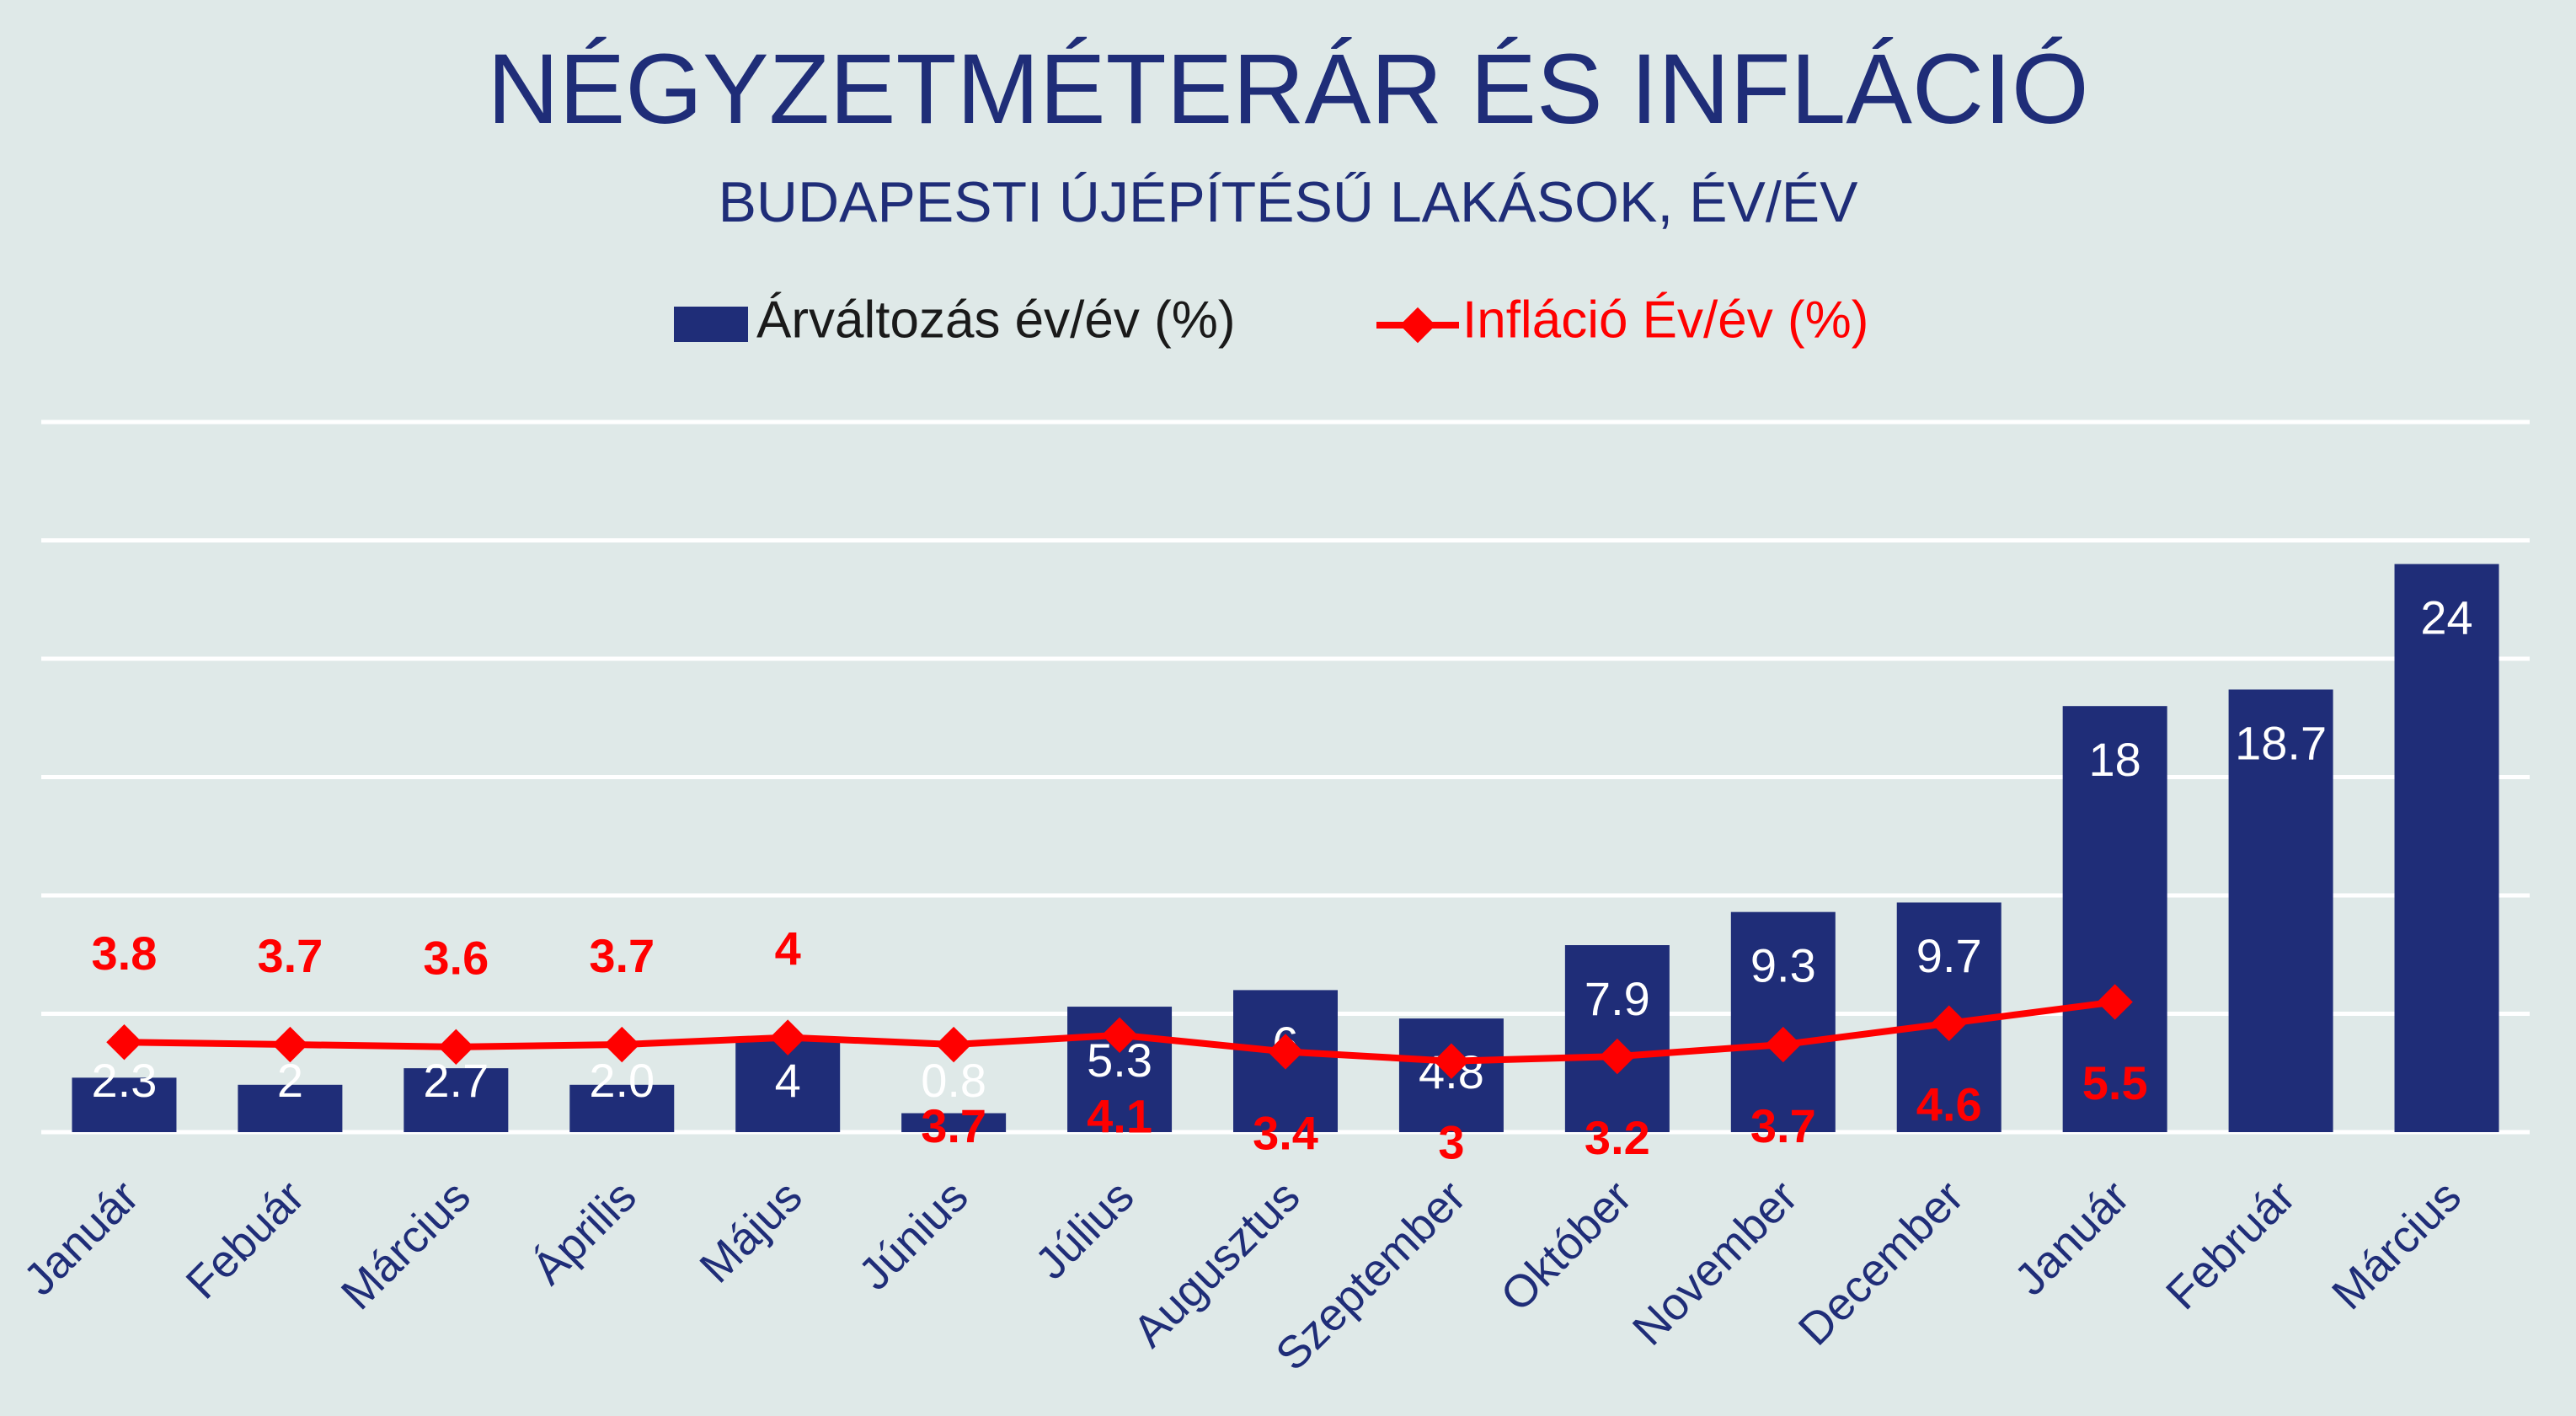 The image size is (2576, 1416). What do you see at coordinates (1289, 202) in the screenshot?
I see `chart-subtitle: BUDAPESTI ÚJÉPÍTÉSŰ LAKÁSOK, ÉV/ÉV` at bounding box center [1289, 202].